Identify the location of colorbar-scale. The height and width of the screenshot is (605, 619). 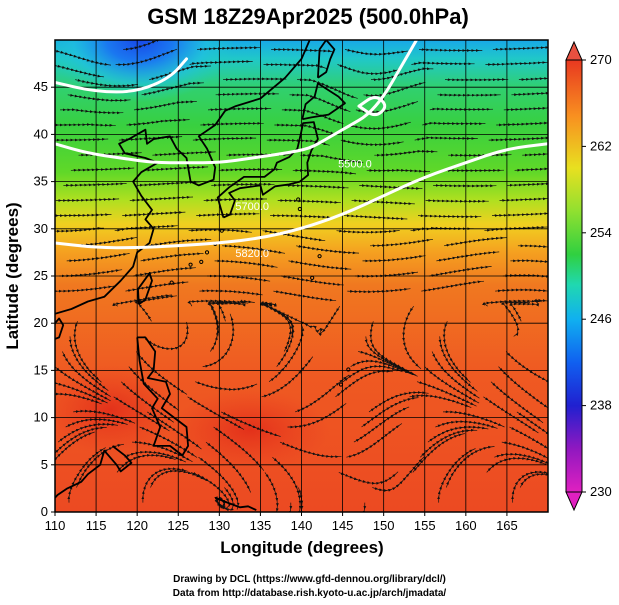
(574, 276).